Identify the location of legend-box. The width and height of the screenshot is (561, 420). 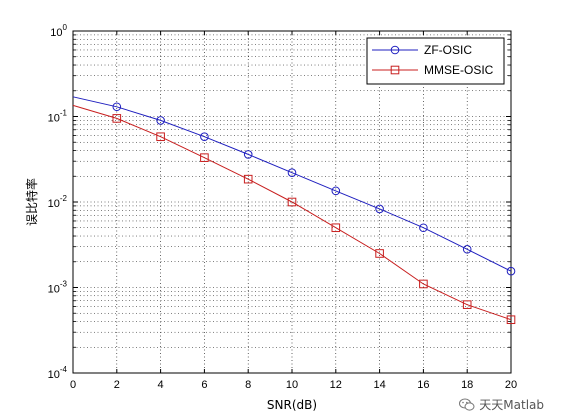
(435, 61).